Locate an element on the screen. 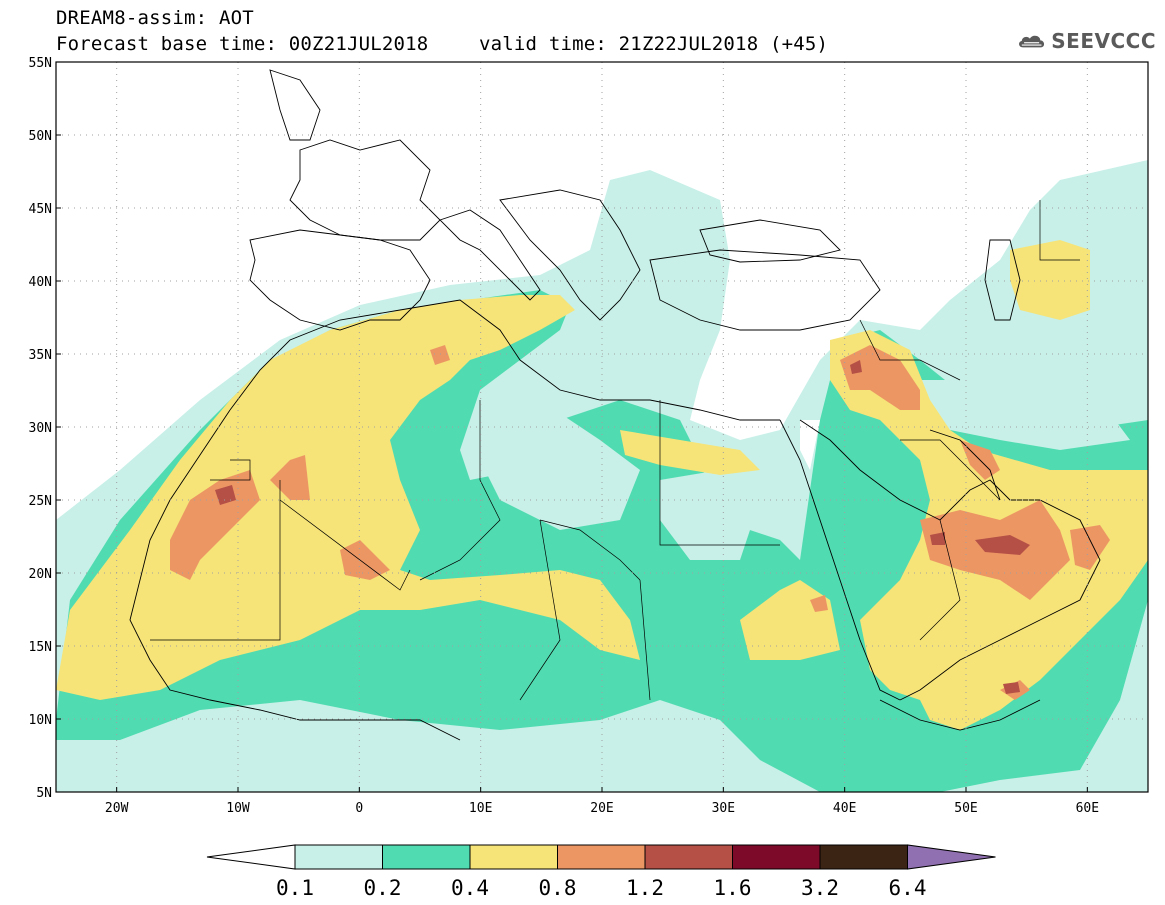  colorbar: 0.1 0.2 0.4 0.8 1.2 1.6 3.2 6.4 is located at coordinates (601, 872).